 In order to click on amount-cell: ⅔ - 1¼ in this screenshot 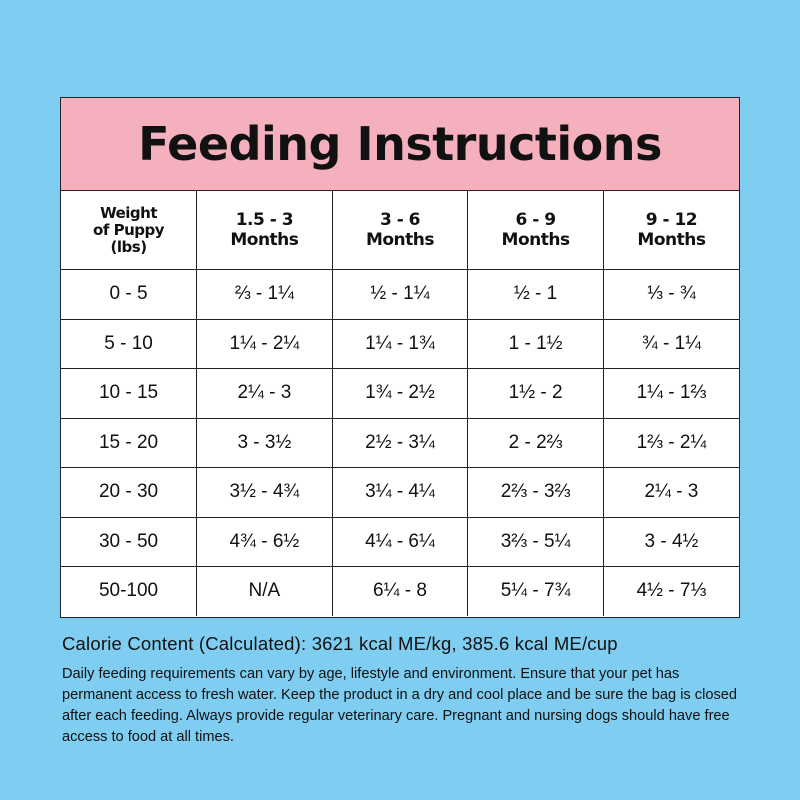, I will do `click(264, 294)`.